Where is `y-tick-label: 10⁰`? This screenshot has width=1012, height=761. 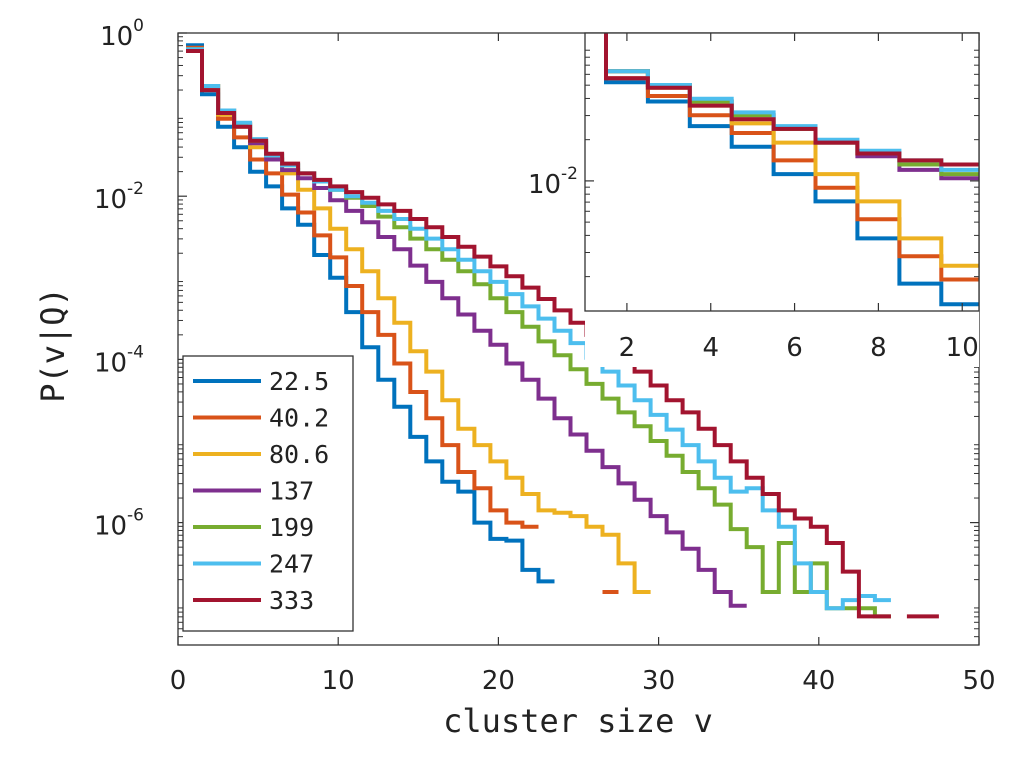
y-tick-label: 10⁰ is located at coordinates (122, 34).